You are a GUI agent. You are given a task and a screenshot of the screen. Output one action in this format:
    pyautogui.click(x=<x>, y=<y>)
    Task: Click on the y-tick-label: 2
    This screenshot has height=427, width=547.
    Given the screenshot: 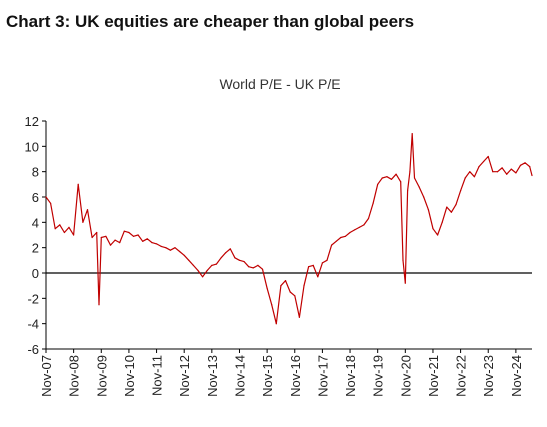 What is the action you would take?
    pyautogui.click(x=35, y=248)
    